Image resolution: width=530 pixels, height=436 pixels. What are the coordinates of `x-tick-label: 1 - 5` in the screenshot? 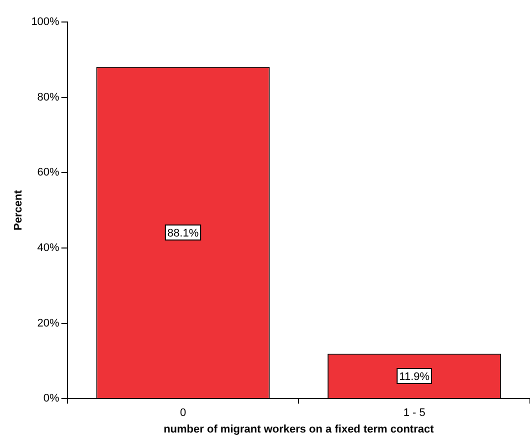 It's located at (414, 413).